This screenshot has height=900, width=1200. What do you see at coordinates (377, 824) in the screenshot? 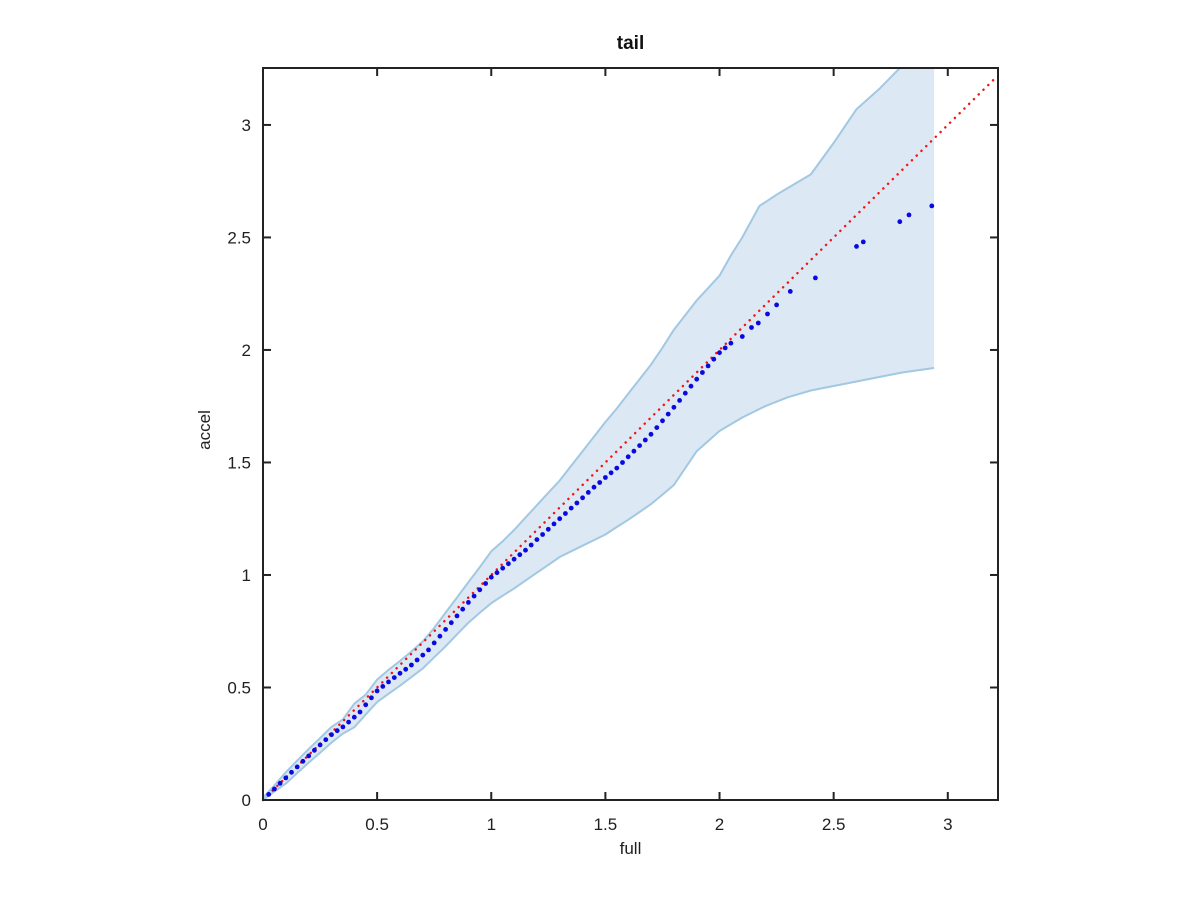
I see `x-tick-label: 0.5` at bounding box center [377, 824].